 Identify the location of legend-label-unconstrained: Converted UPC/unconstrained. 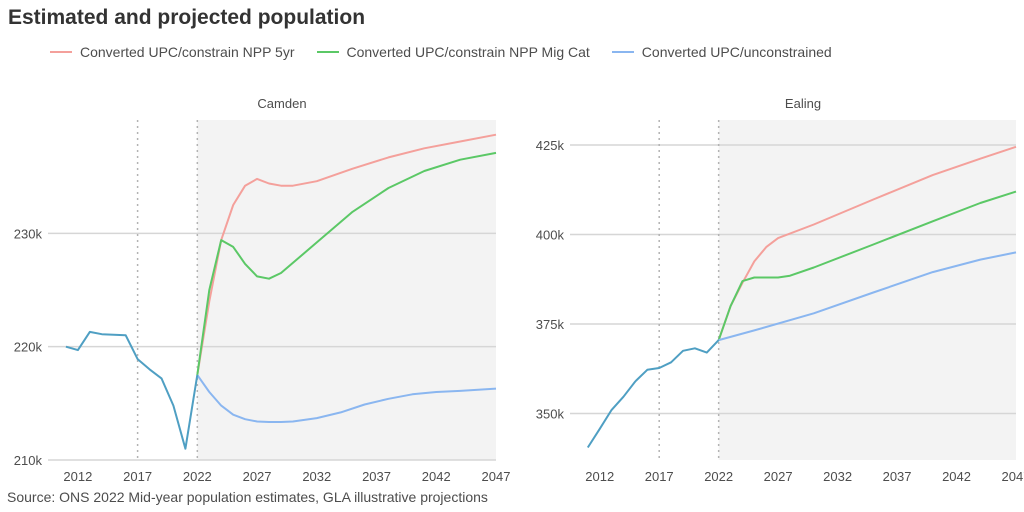
(736, 52).